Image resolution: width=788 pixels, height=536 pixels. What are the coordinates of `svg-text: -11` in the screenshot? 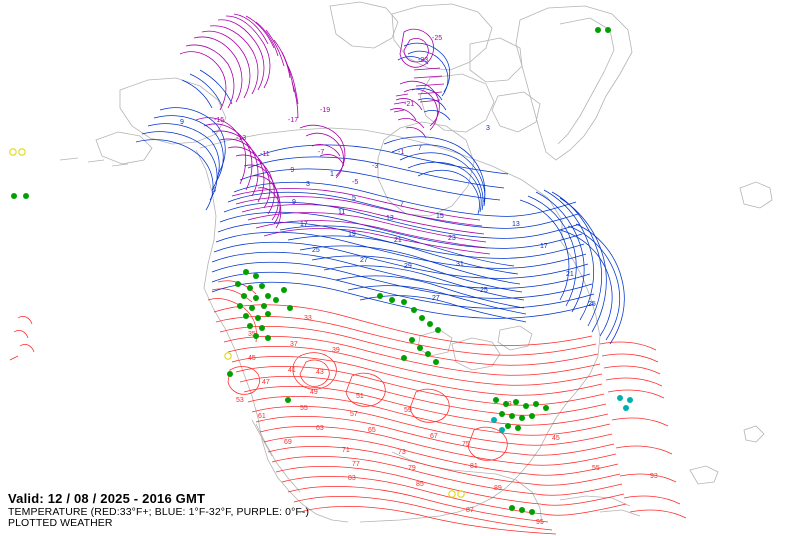 It's located at (265, 154).